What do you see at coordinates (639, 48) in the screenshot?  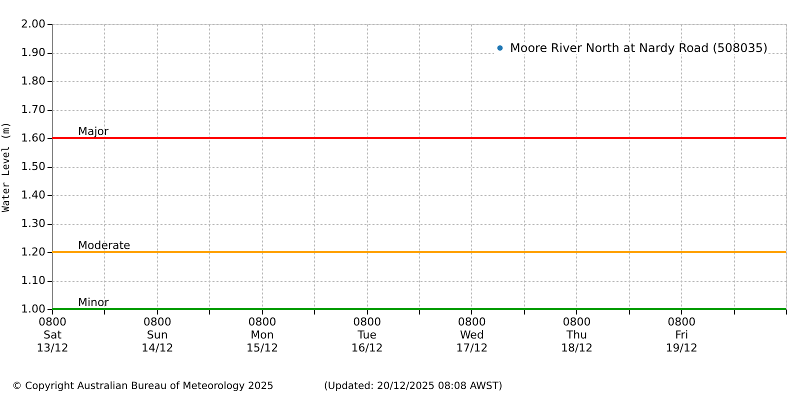 I see `legend-label: Moore River North at Nardy Road (508035)` at bounding box center [639, 48].